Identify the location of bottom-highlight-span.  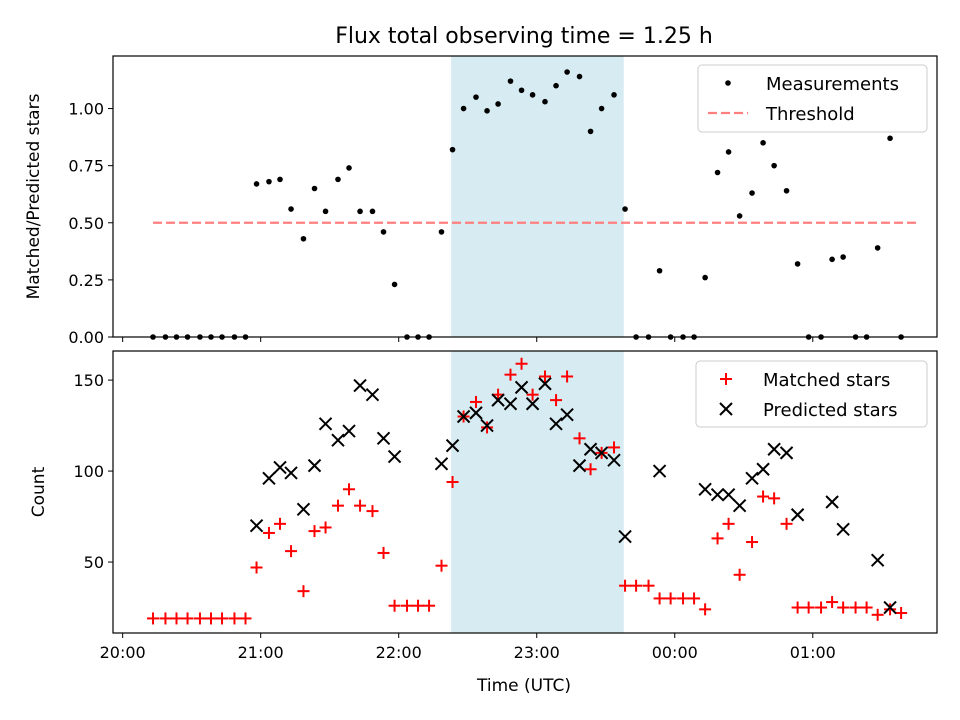
(537, 492).